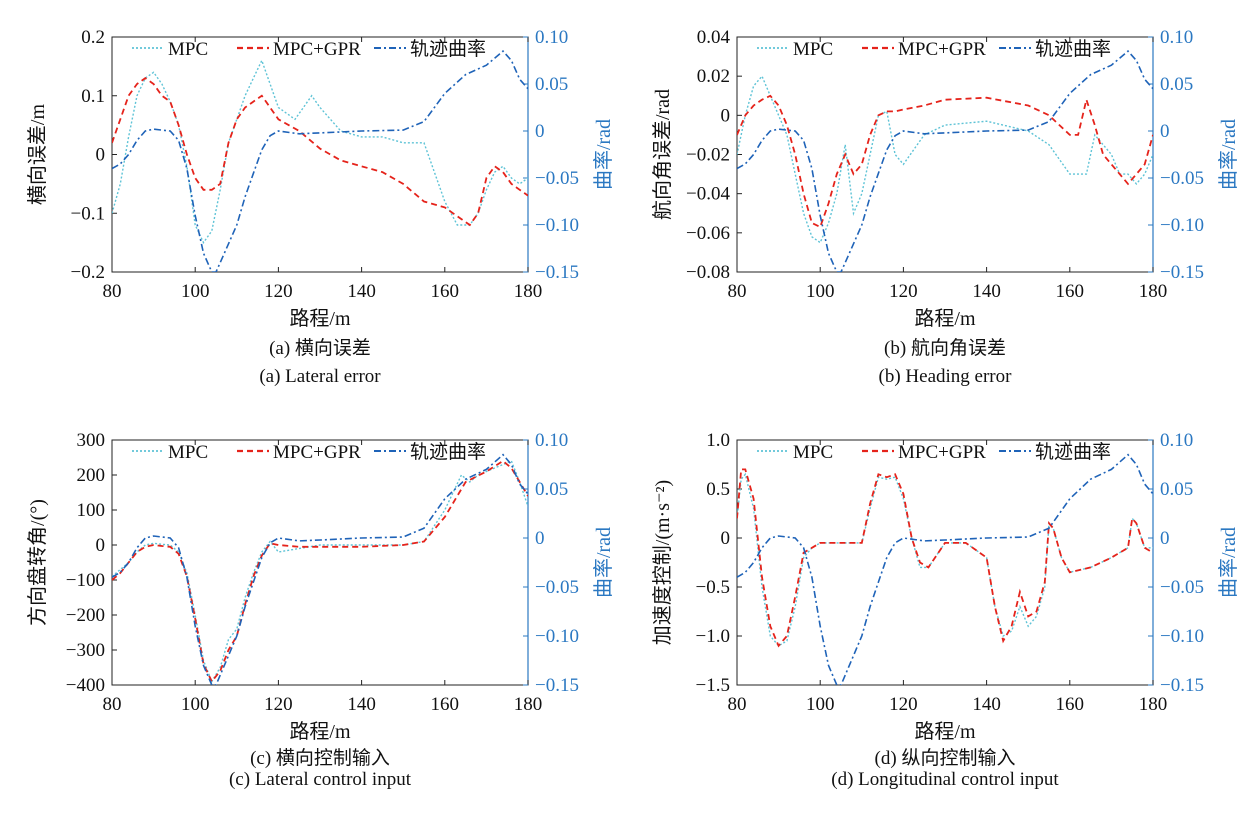 Image resolution: width=1255 pixels, height=820 pixels. Describe the element at coordinates (714, 37) in the screenshot. I see `y-tick-label: 0.04` at that location.